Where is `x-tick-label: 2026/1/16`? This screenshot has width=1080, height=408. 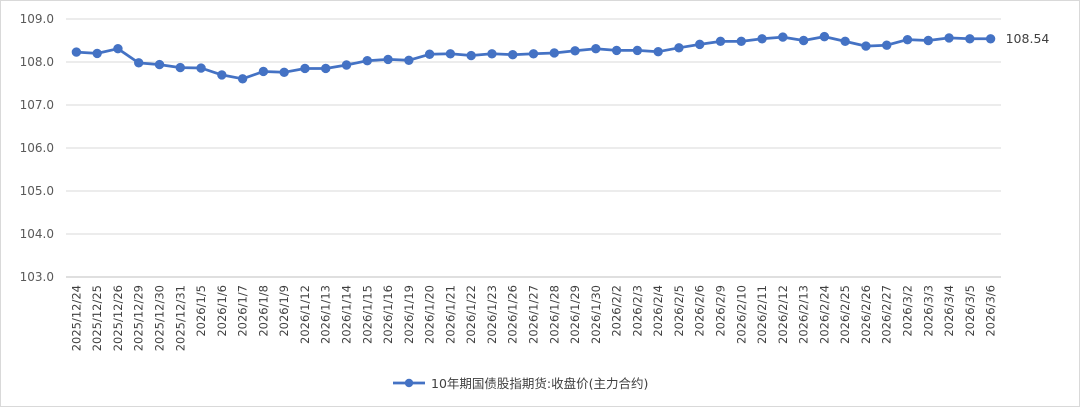 x-tick-label: 2026/1/16 is located at coordinates (388, 314).